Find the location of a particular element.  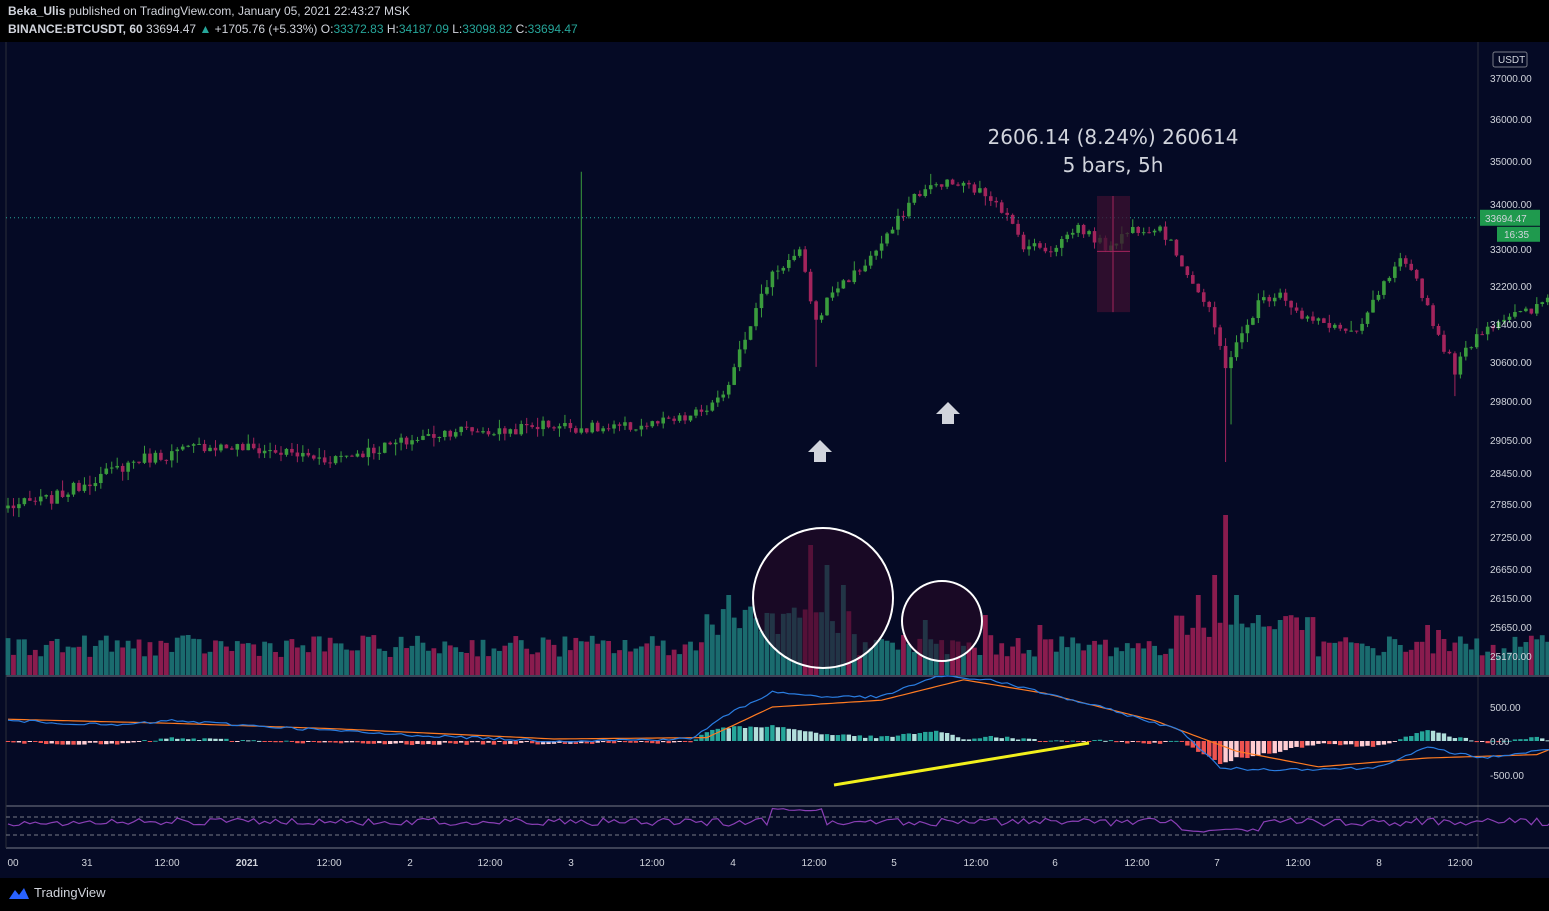

macd-pane is located at coordinates (777, 723).